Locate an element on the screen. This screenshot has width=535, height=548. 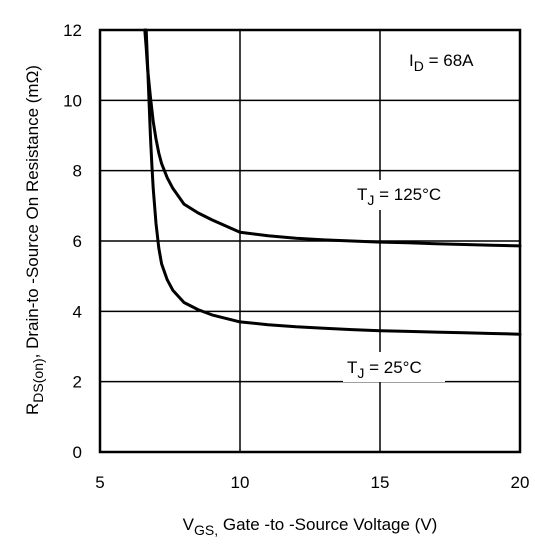
series-label-125: TJ = 125°C is located at coordinates (399, 196).